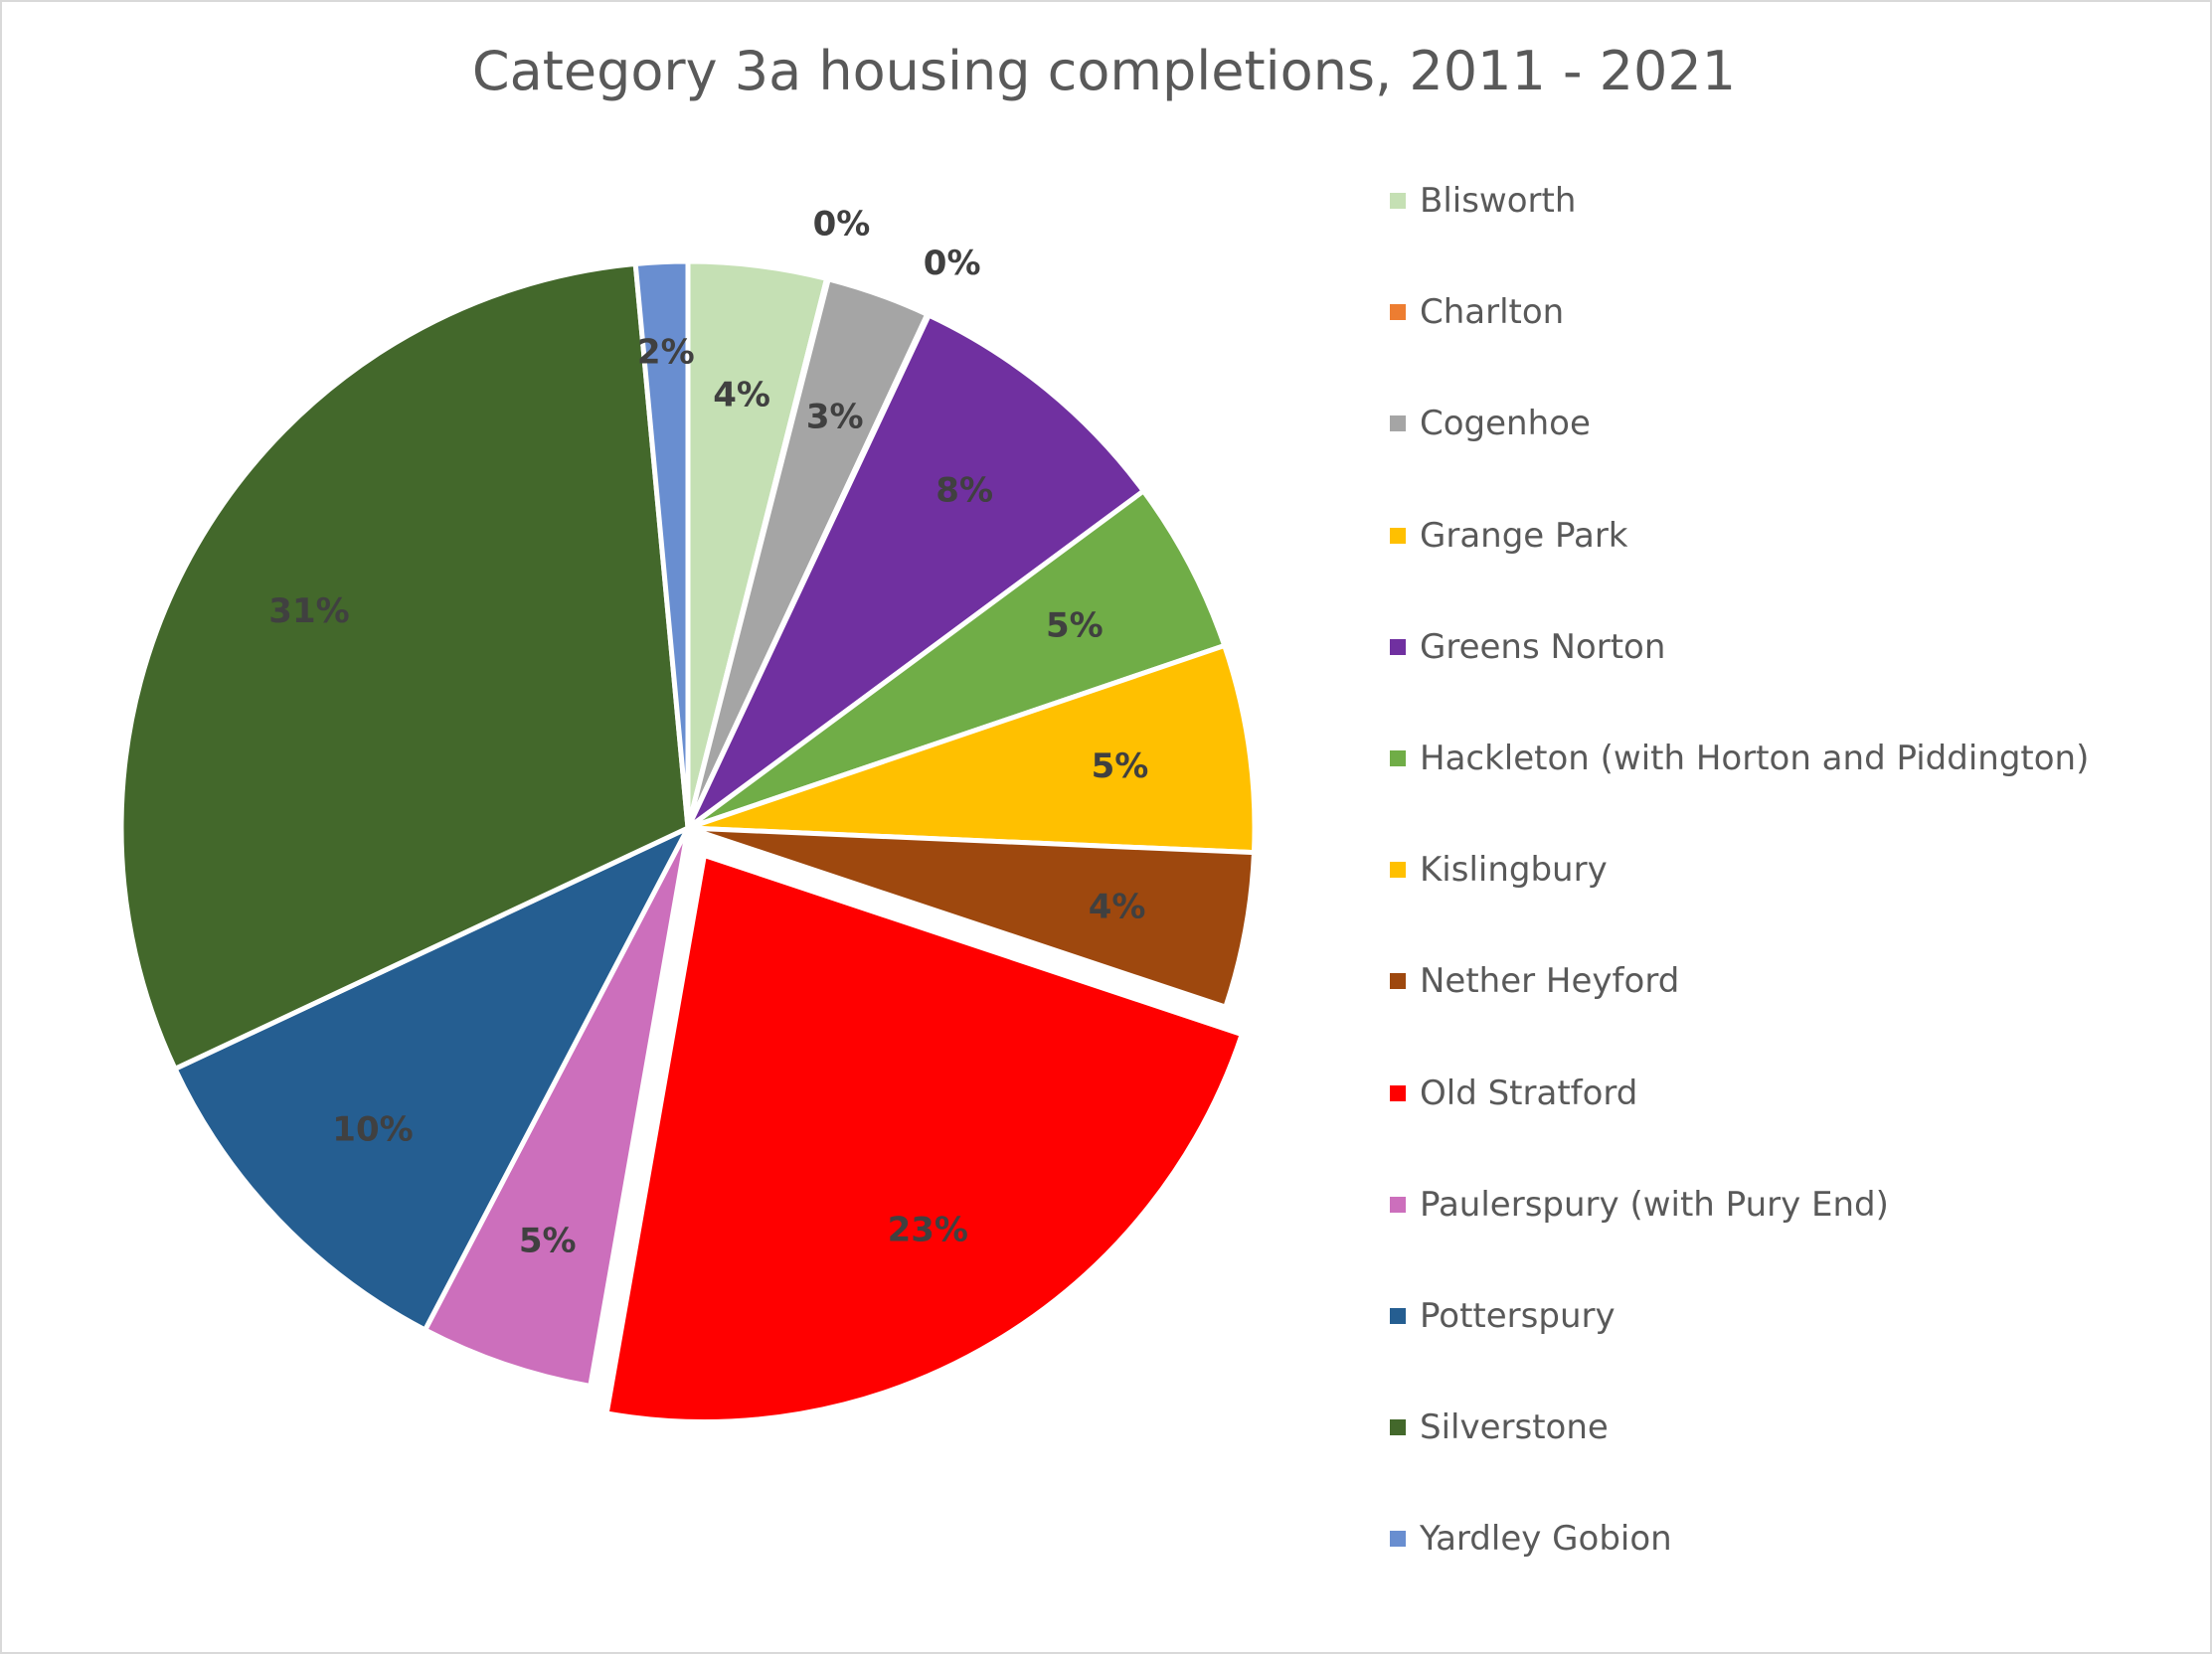  What do you see at coordinates (548, 1241) in the screenshot?
I see `data-label-paulerspury-with-pury-end: 5%` at bounding box center [548, 1241].